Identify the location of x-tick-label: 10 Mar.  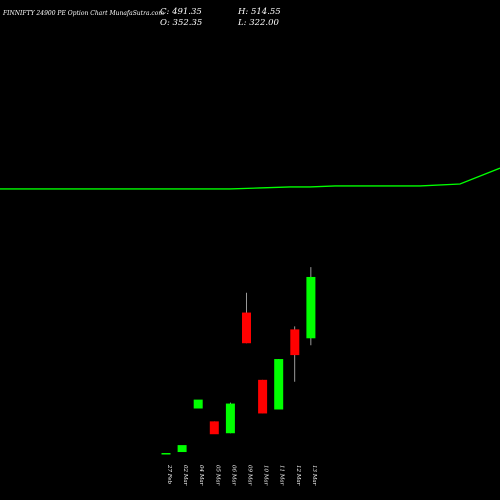
(266, 475).